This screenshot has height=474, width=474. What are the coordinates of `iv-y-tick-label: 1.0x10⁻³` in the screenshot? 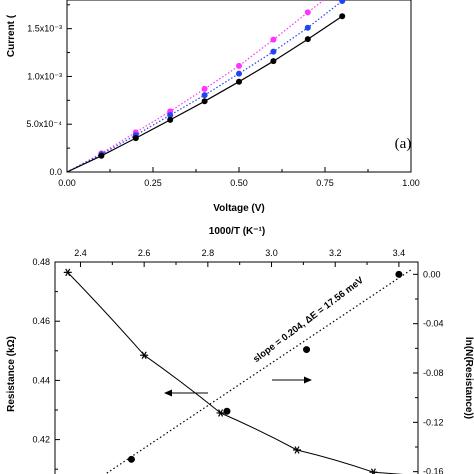 It's located at (44, 76).